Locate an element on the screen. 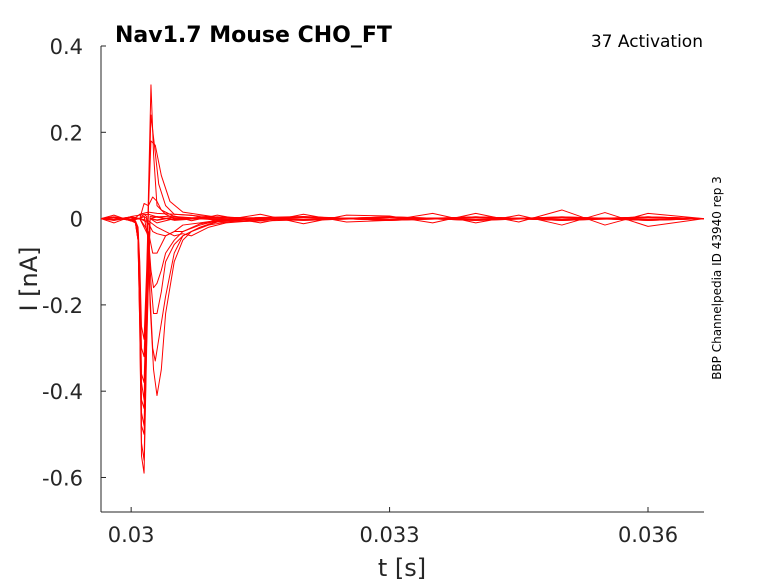 The height and width of the screenshot is (583, 778). y-axis-label: I [nA] is located at coordinates (29, 278).